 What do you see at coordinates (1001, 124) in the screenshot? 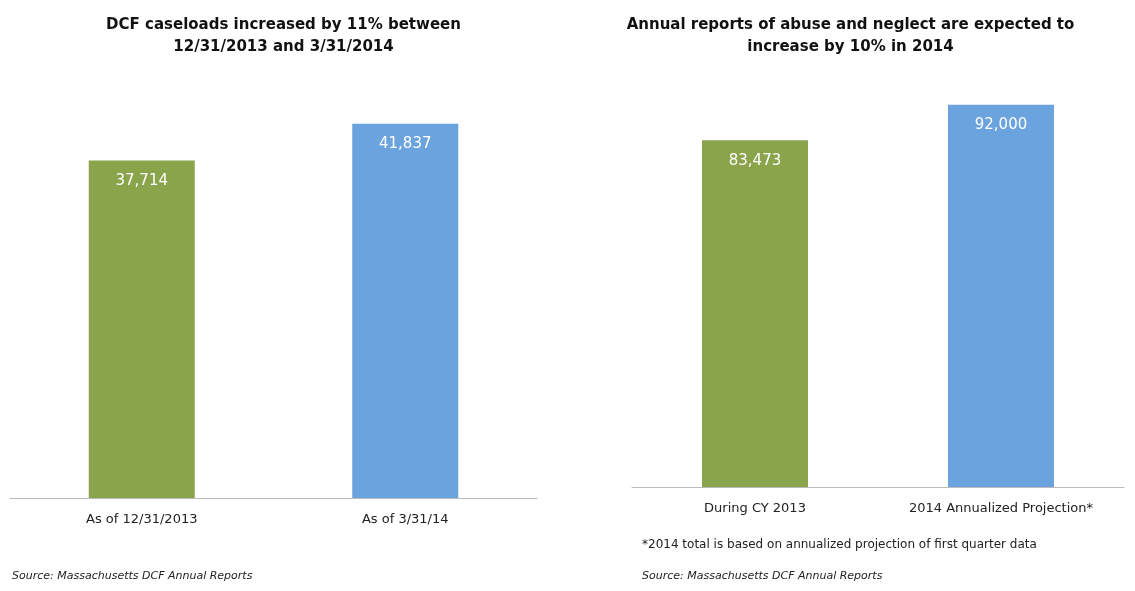
I see `data-label: 92,000` at bounding box center [1001, 124].